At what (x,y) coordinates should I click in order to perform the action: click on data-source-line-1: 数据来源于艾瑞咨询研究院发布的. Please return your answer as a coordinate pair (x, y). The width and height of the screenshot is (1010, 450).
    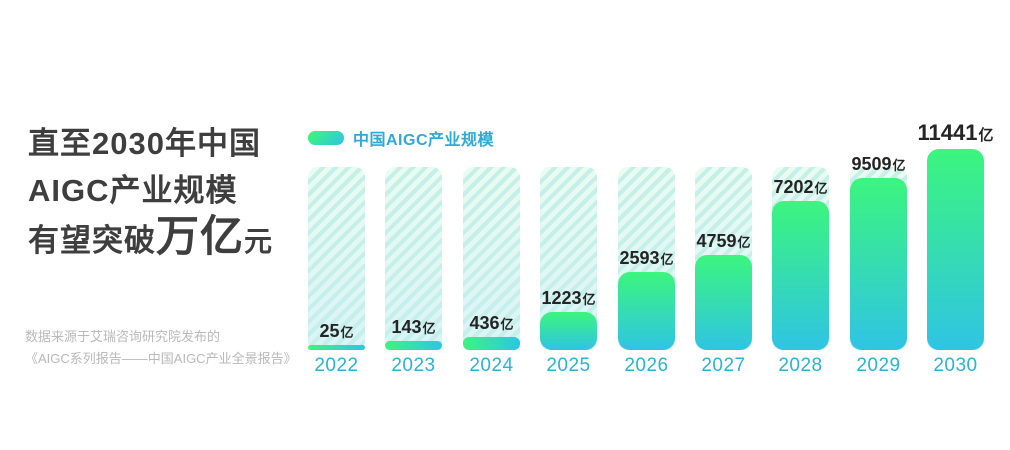
    Looking at the image, I should click on (123, 336).